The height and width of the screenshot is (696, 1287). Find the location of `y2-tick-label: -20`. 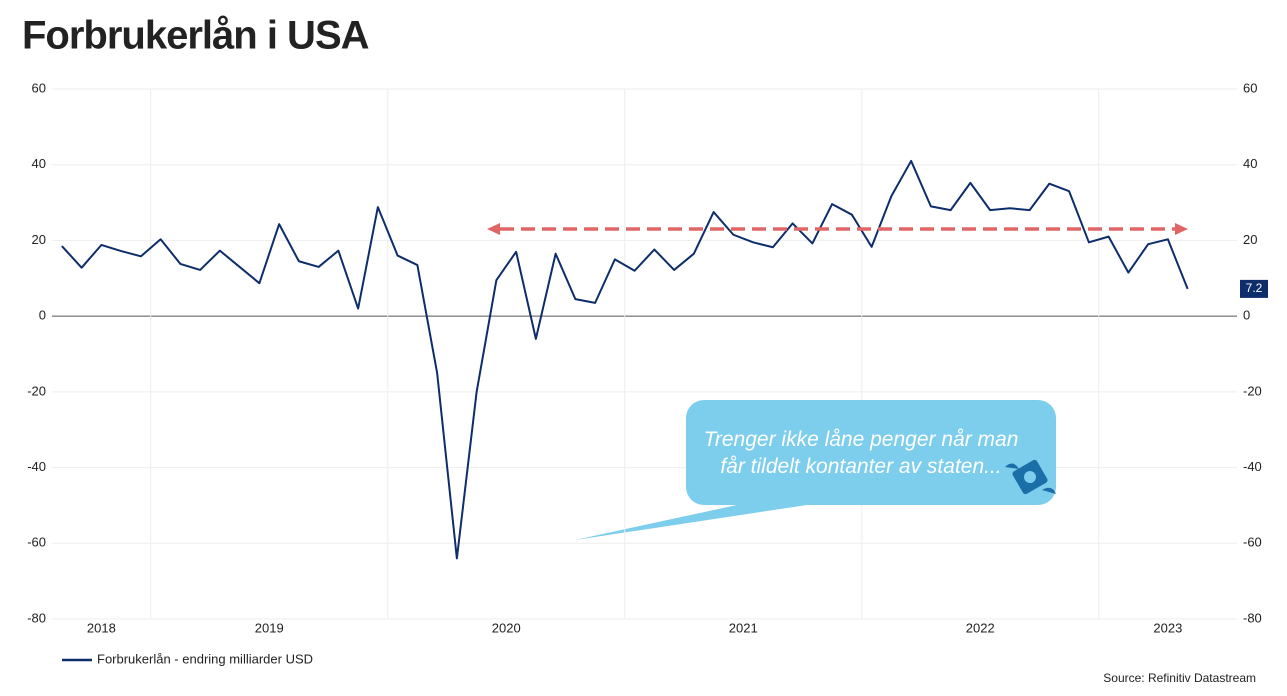

y2-tick-label: -20 is located at coordinates (1252, 390).